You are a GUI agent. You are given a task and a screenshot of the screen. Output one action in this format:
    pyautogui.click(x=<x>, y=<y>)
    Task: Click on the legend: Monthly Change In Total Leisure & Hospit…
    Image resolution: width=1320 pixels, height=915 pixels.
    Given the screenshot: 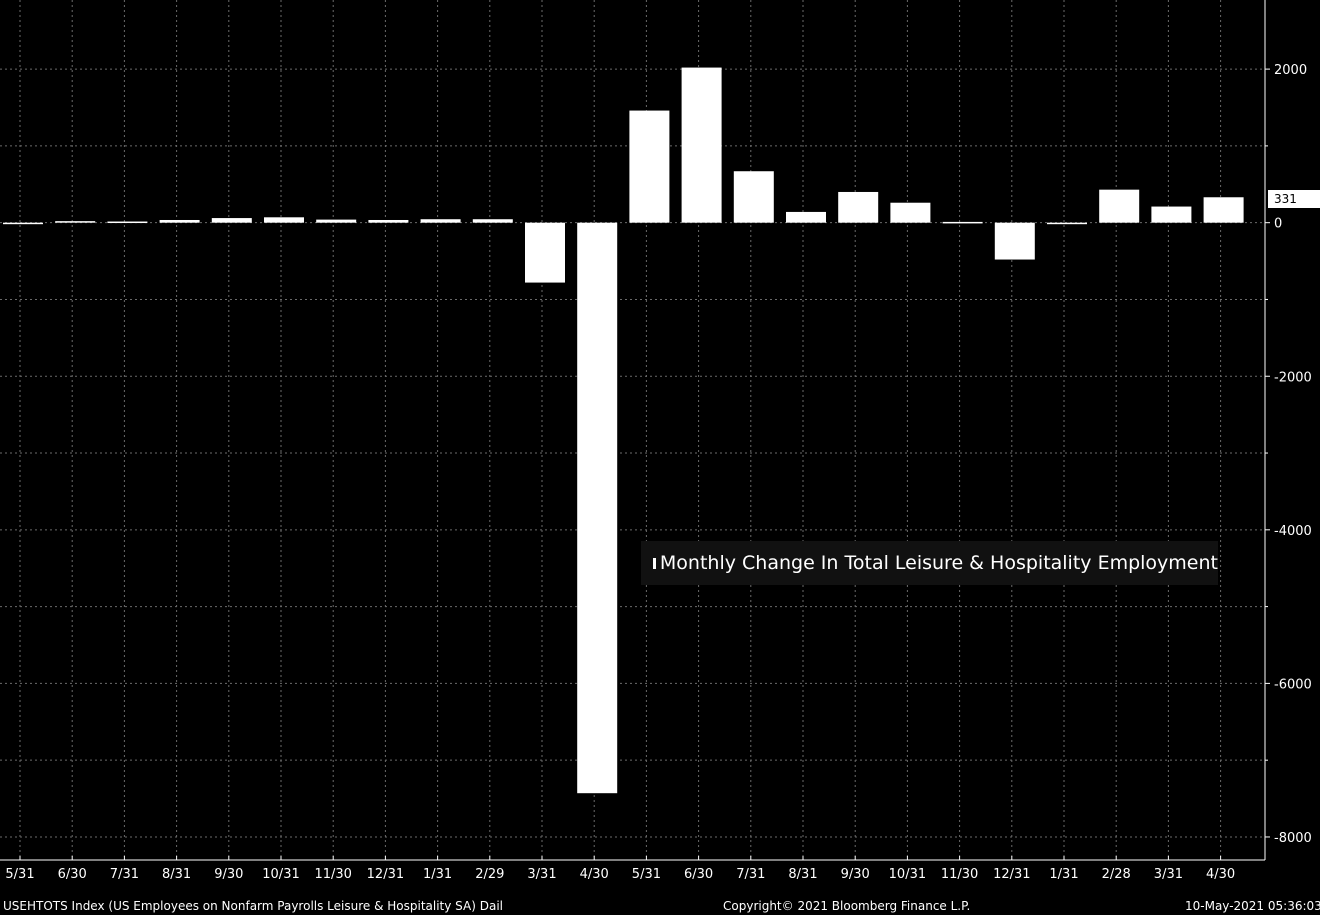 What is the action you would take?
    pyautogui.click(x=929, y=563)
    